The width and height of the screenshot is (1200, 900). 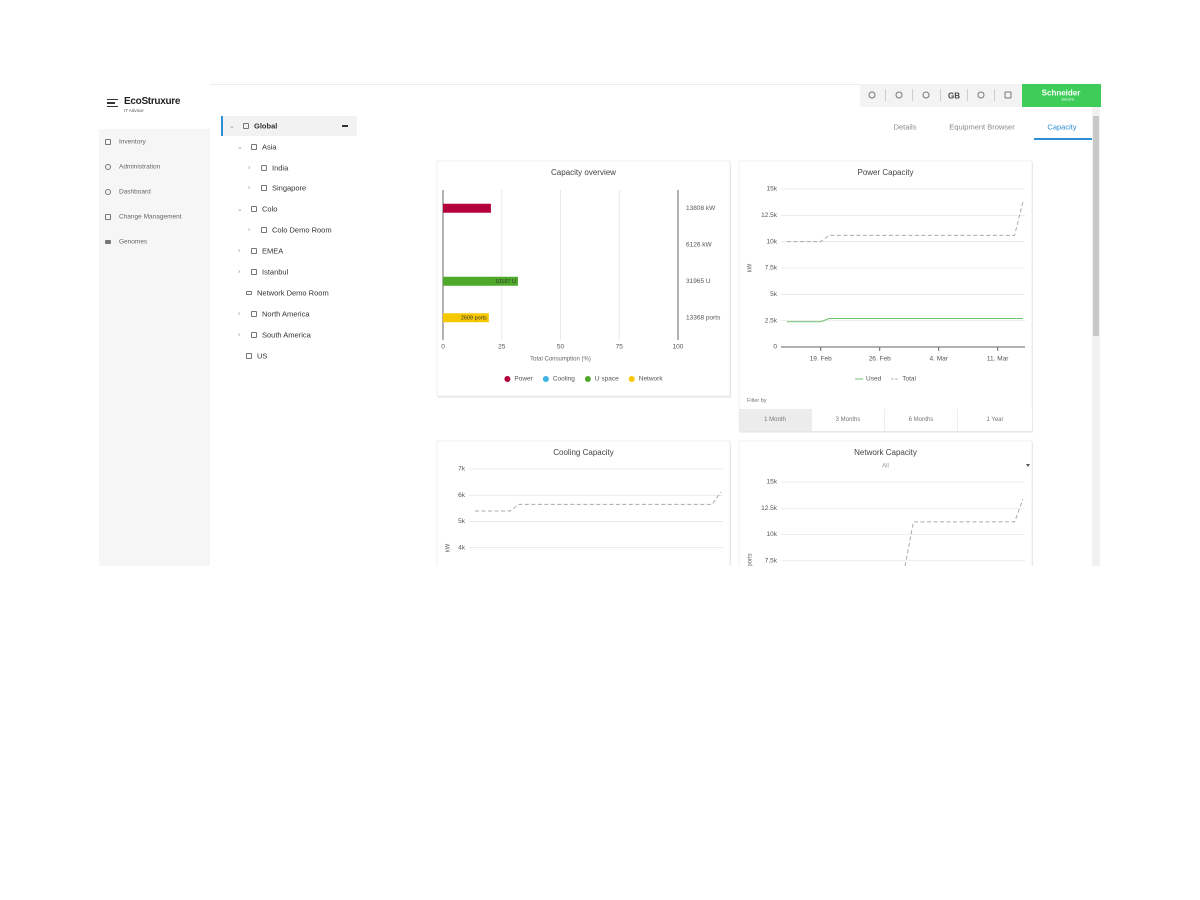 What do you see at coordinates (939, 359) in the screenshot?
I see `x-tick-label: 4. Mar` at bounding box center [939, 359].